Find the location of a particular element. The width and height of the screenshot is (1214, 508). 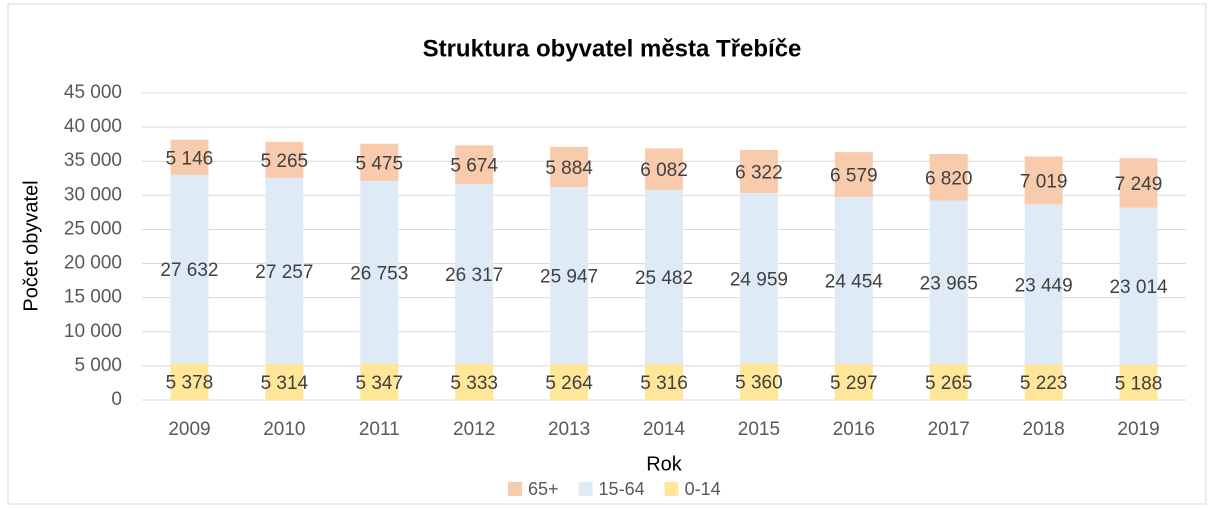

data-label: 5 884 is located at coordinates (569, 168).